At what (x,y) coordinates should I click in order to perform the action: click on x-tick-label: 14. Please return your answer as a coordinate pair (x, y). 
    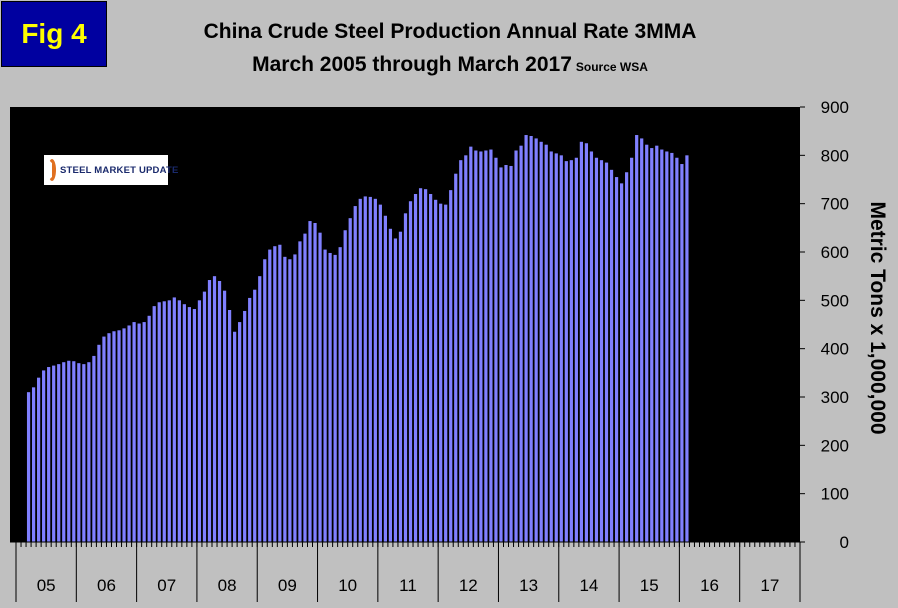
    Looking at the image, I should click on (588, 585).